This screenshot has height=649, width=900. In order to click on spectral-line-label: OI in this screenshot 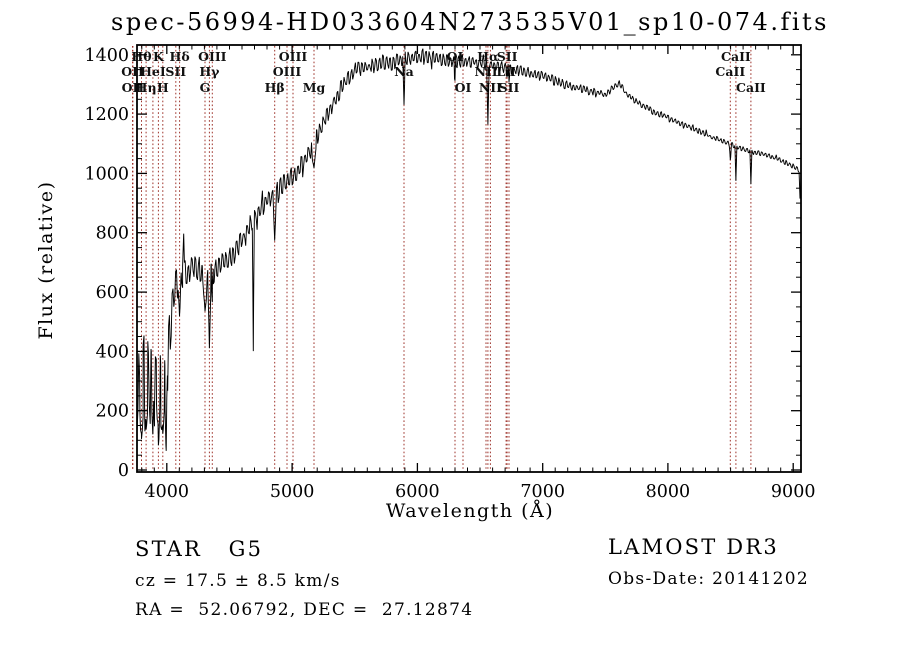, I will do `click(463, 87)`.